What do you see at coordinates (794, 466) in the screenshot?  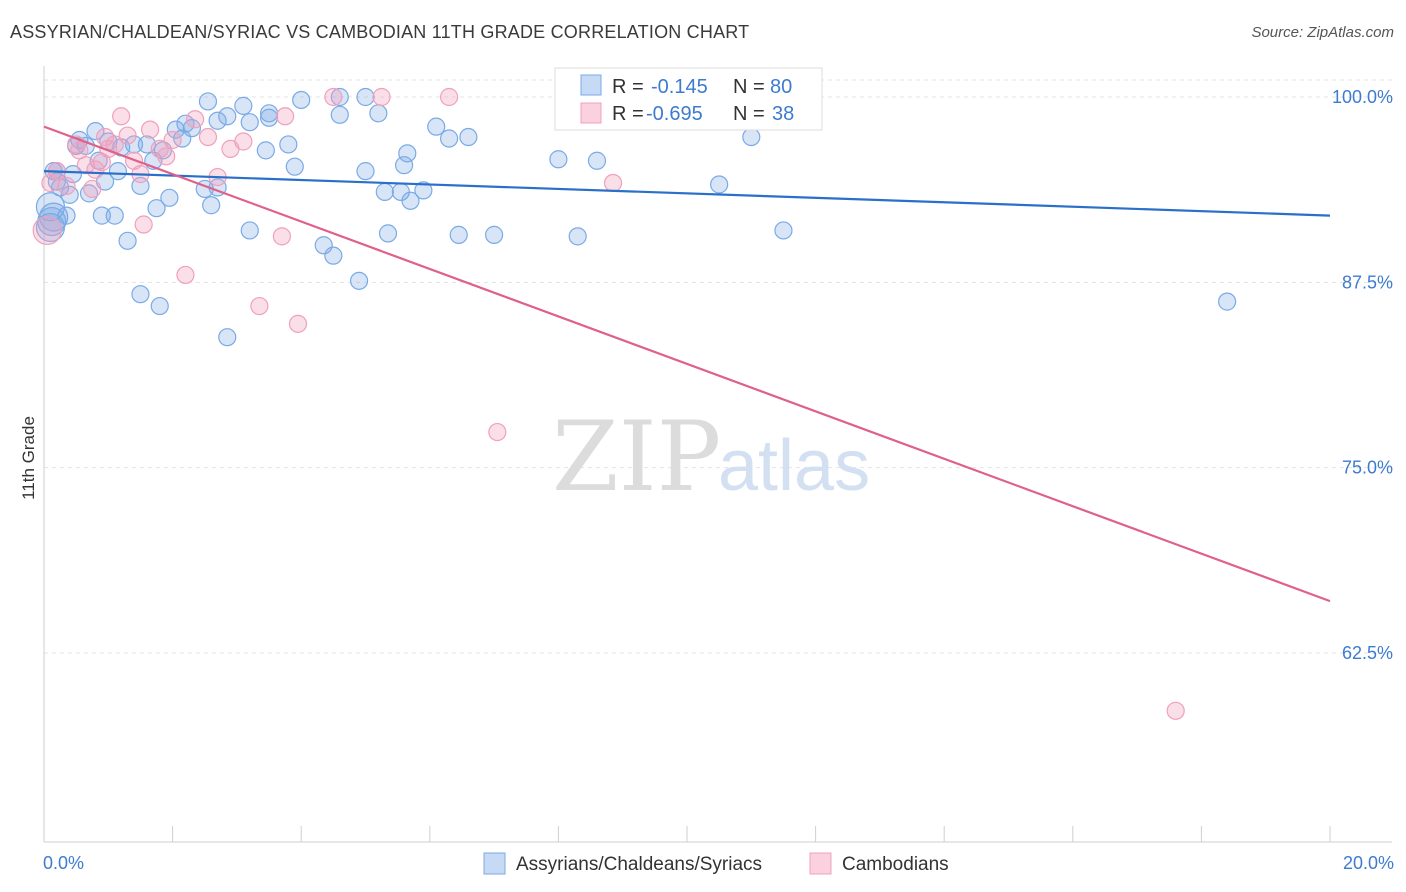 I see `watermark-atlas: atlas` at bounding box center [794, 466].